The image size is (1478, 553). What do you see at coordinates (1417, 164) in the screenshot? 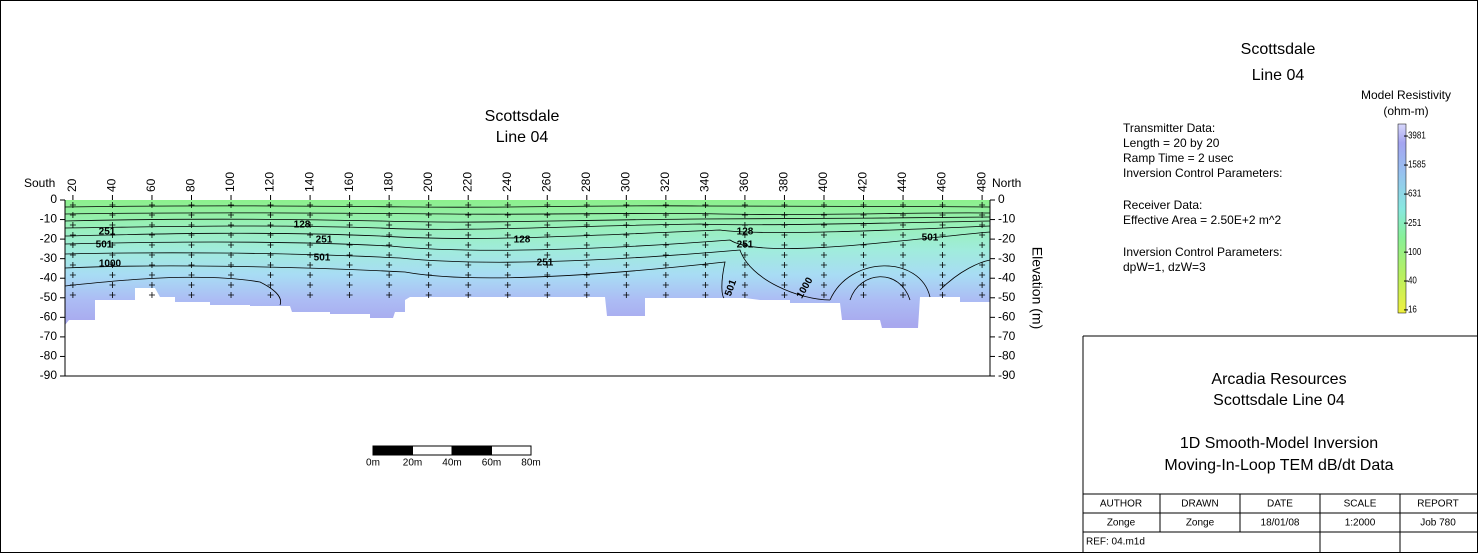
I see `colorbar-tick-label: 1585` at bounding box center [1417, 164].